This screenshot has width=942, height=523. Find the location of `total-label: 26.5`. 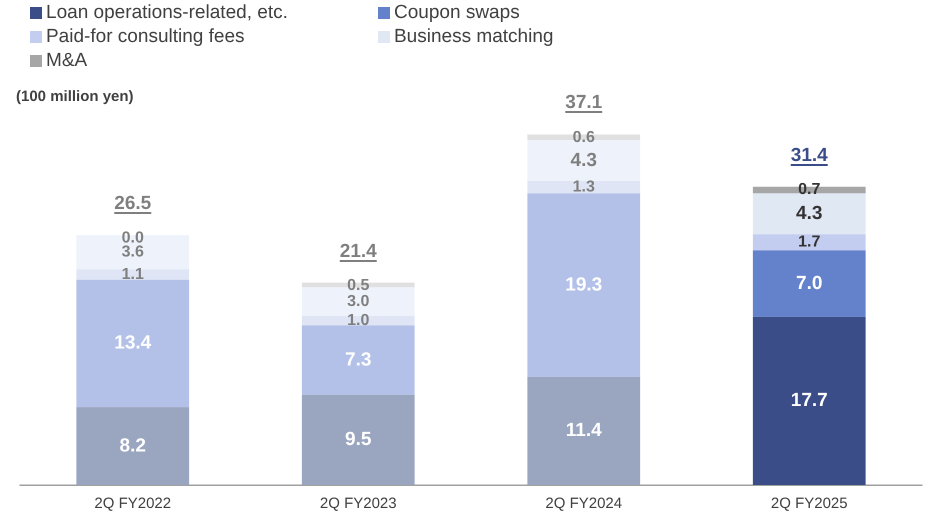

total-label: 26.5 is located at coordinates (133, 204).